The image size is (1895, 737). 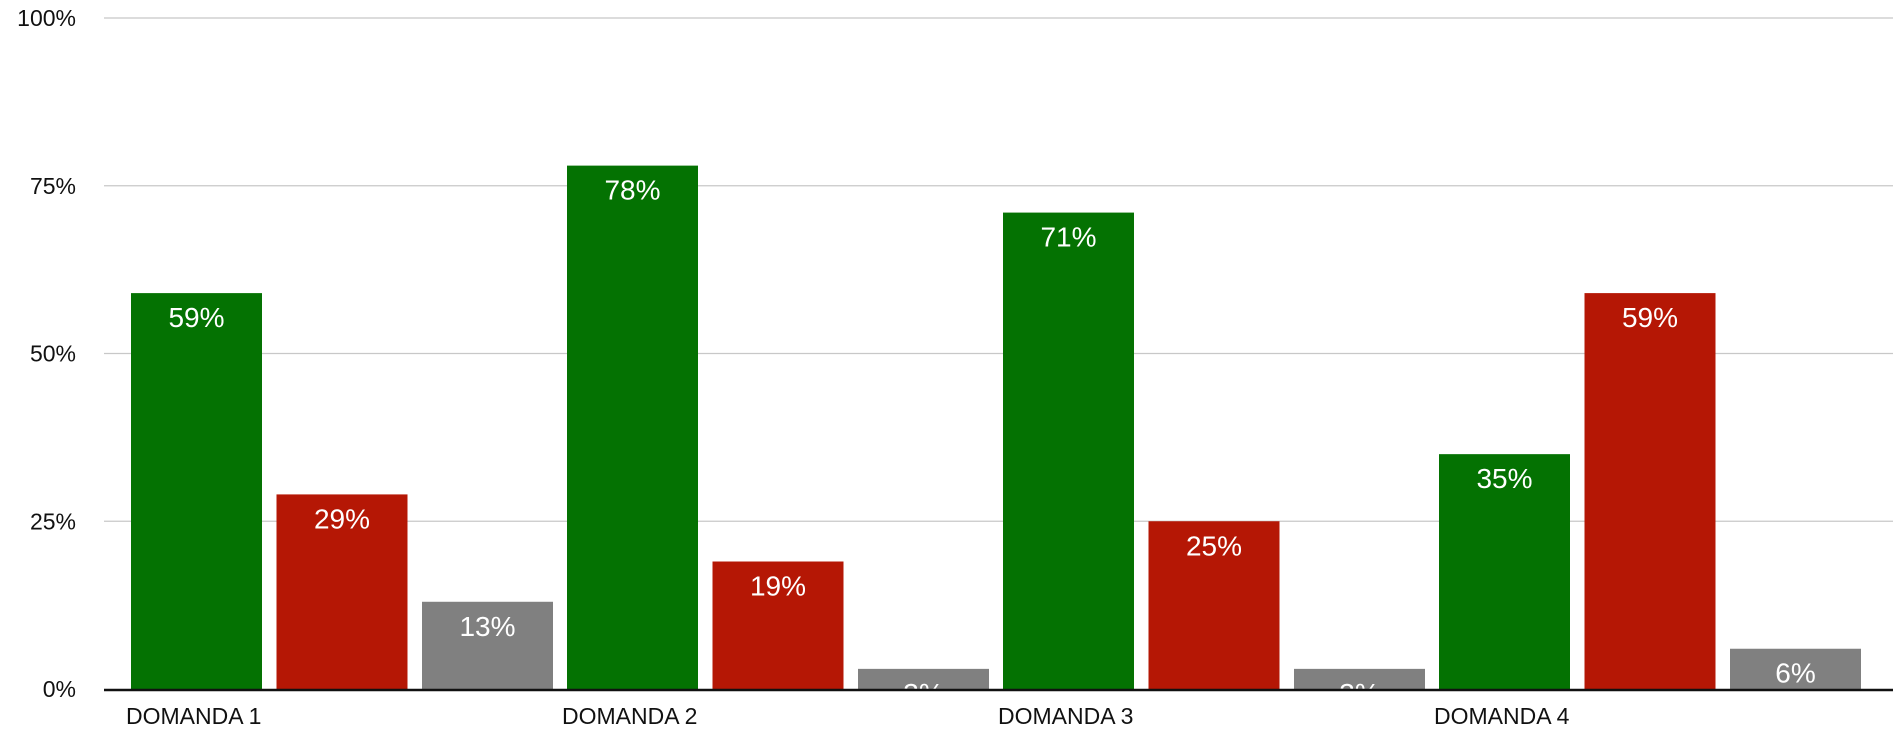 I want to click on y-tick-label: 0%, so click(x=59, y=689).